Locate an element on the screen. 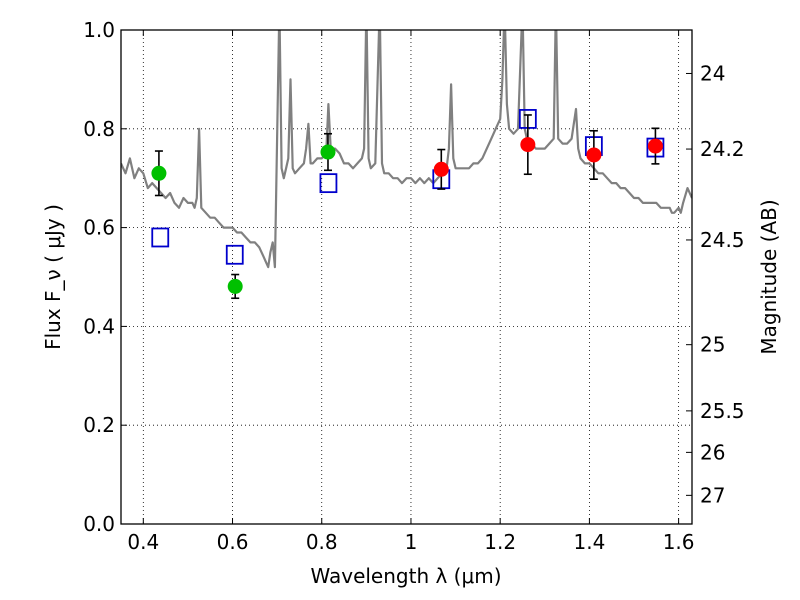 The height and width of the screenshot is (600, 800). y-tick-label: 0.0 is located at coordinates (99, 524).